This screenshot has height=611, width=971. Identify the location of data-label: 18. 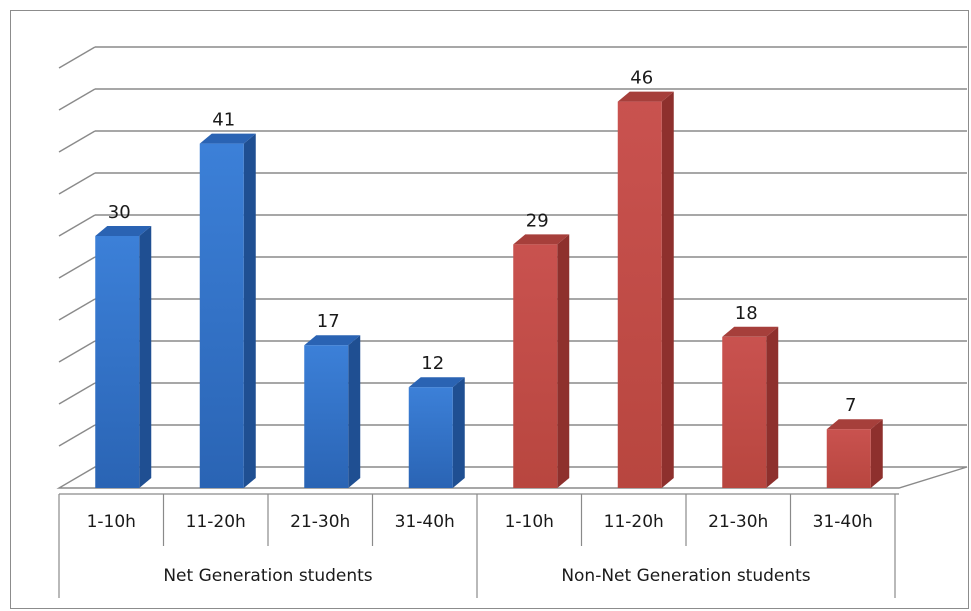
(746, 313).